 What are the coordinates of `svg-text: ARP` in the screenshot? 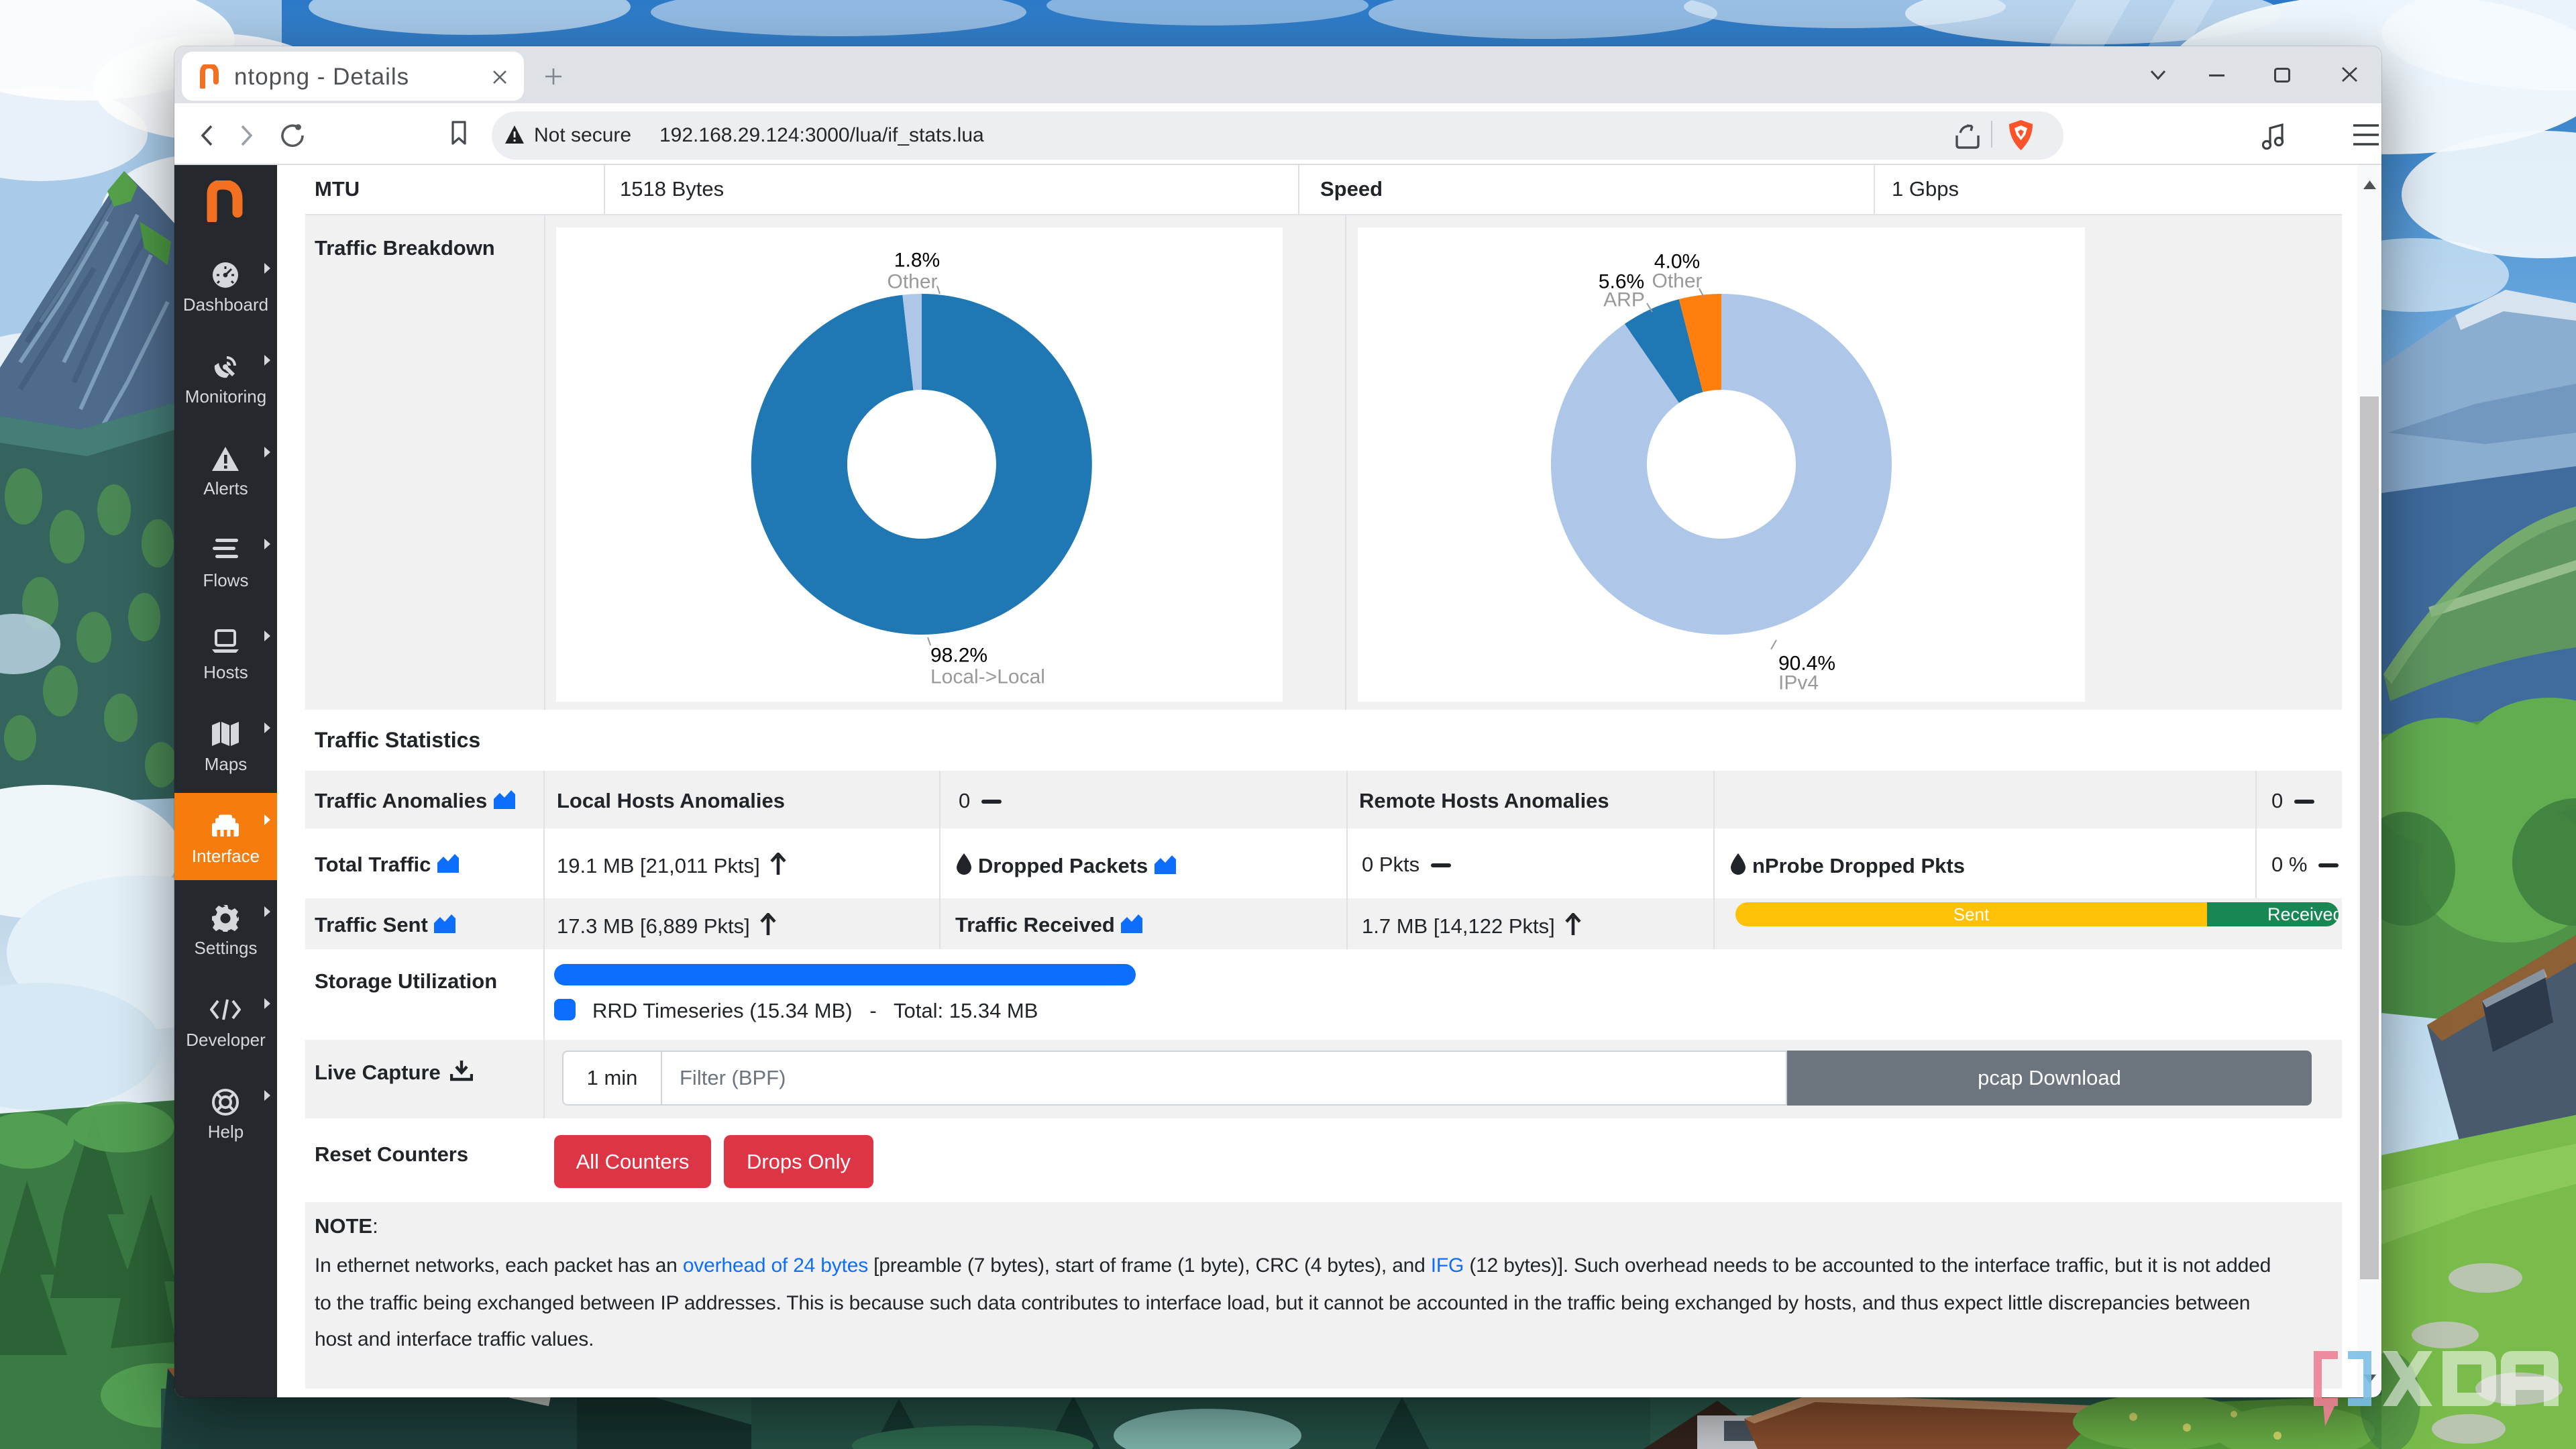 It's located at (1624, 300).